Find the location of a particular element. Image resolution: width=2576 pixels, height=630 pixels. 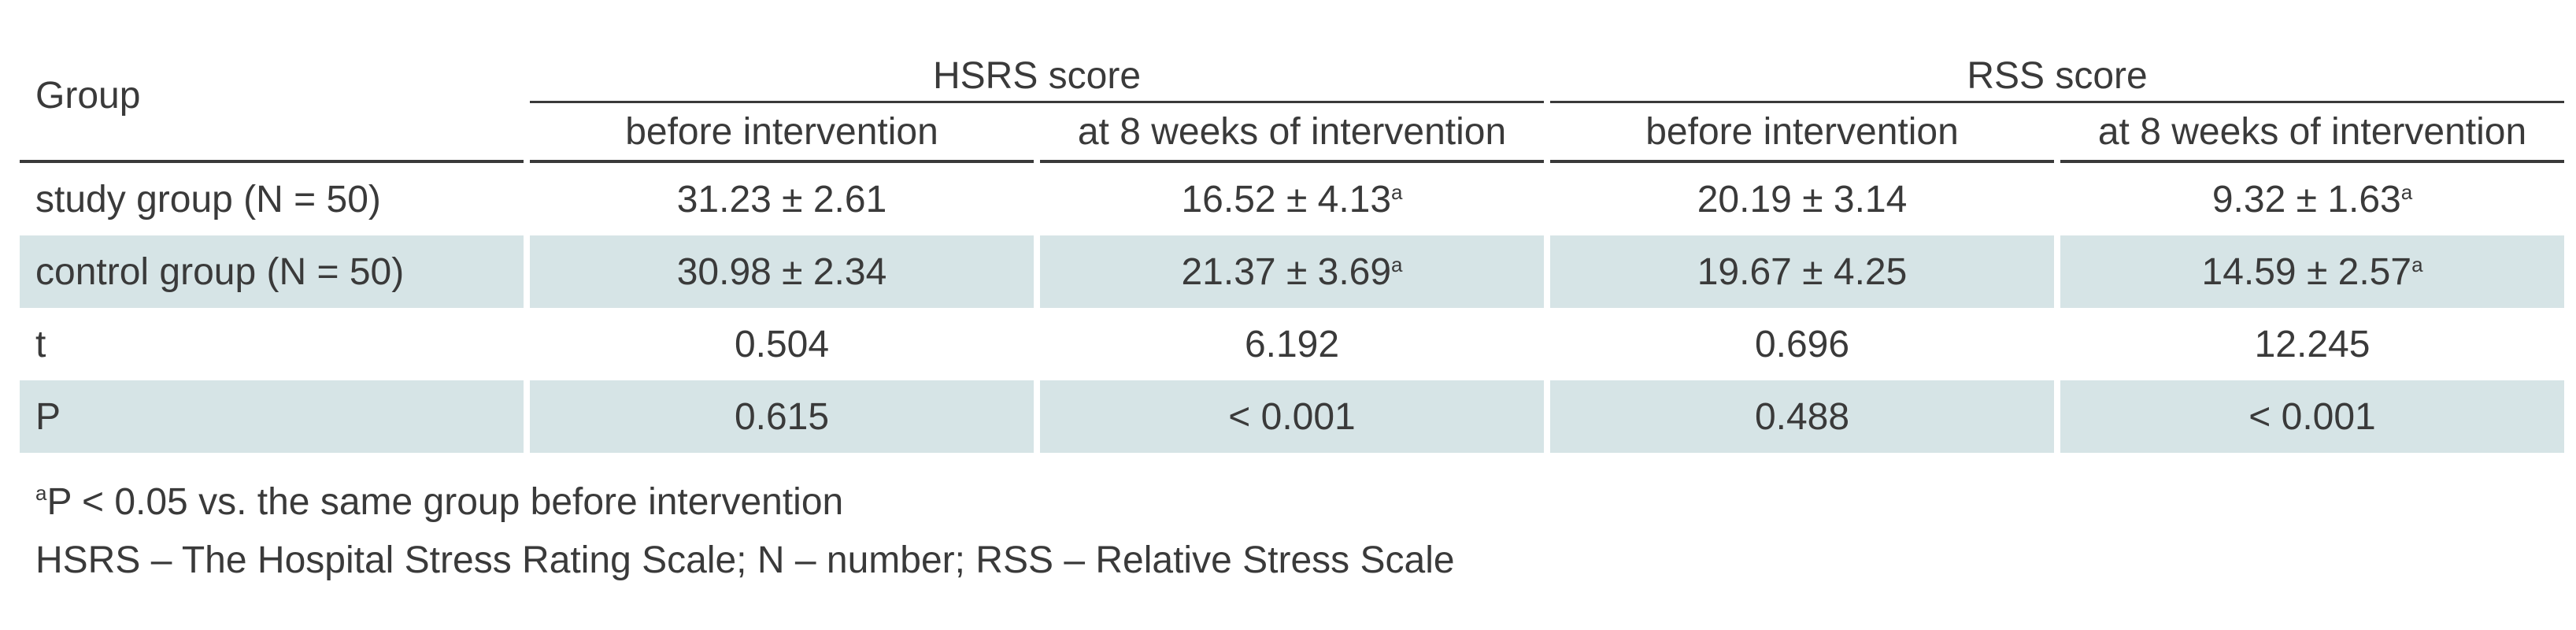

hsrs-before-header: before intervention is located at coordinates (782, 133).